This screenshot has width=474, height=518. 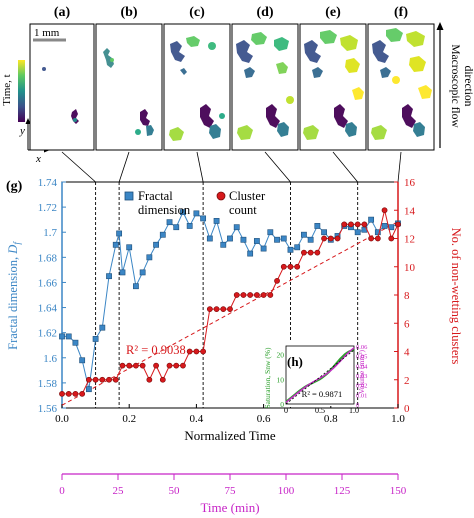 What do you see at coordinates (230, 435) in the screenshot?
I see `x-axis-label: Normalized Time` at bounding box center [230, 435].